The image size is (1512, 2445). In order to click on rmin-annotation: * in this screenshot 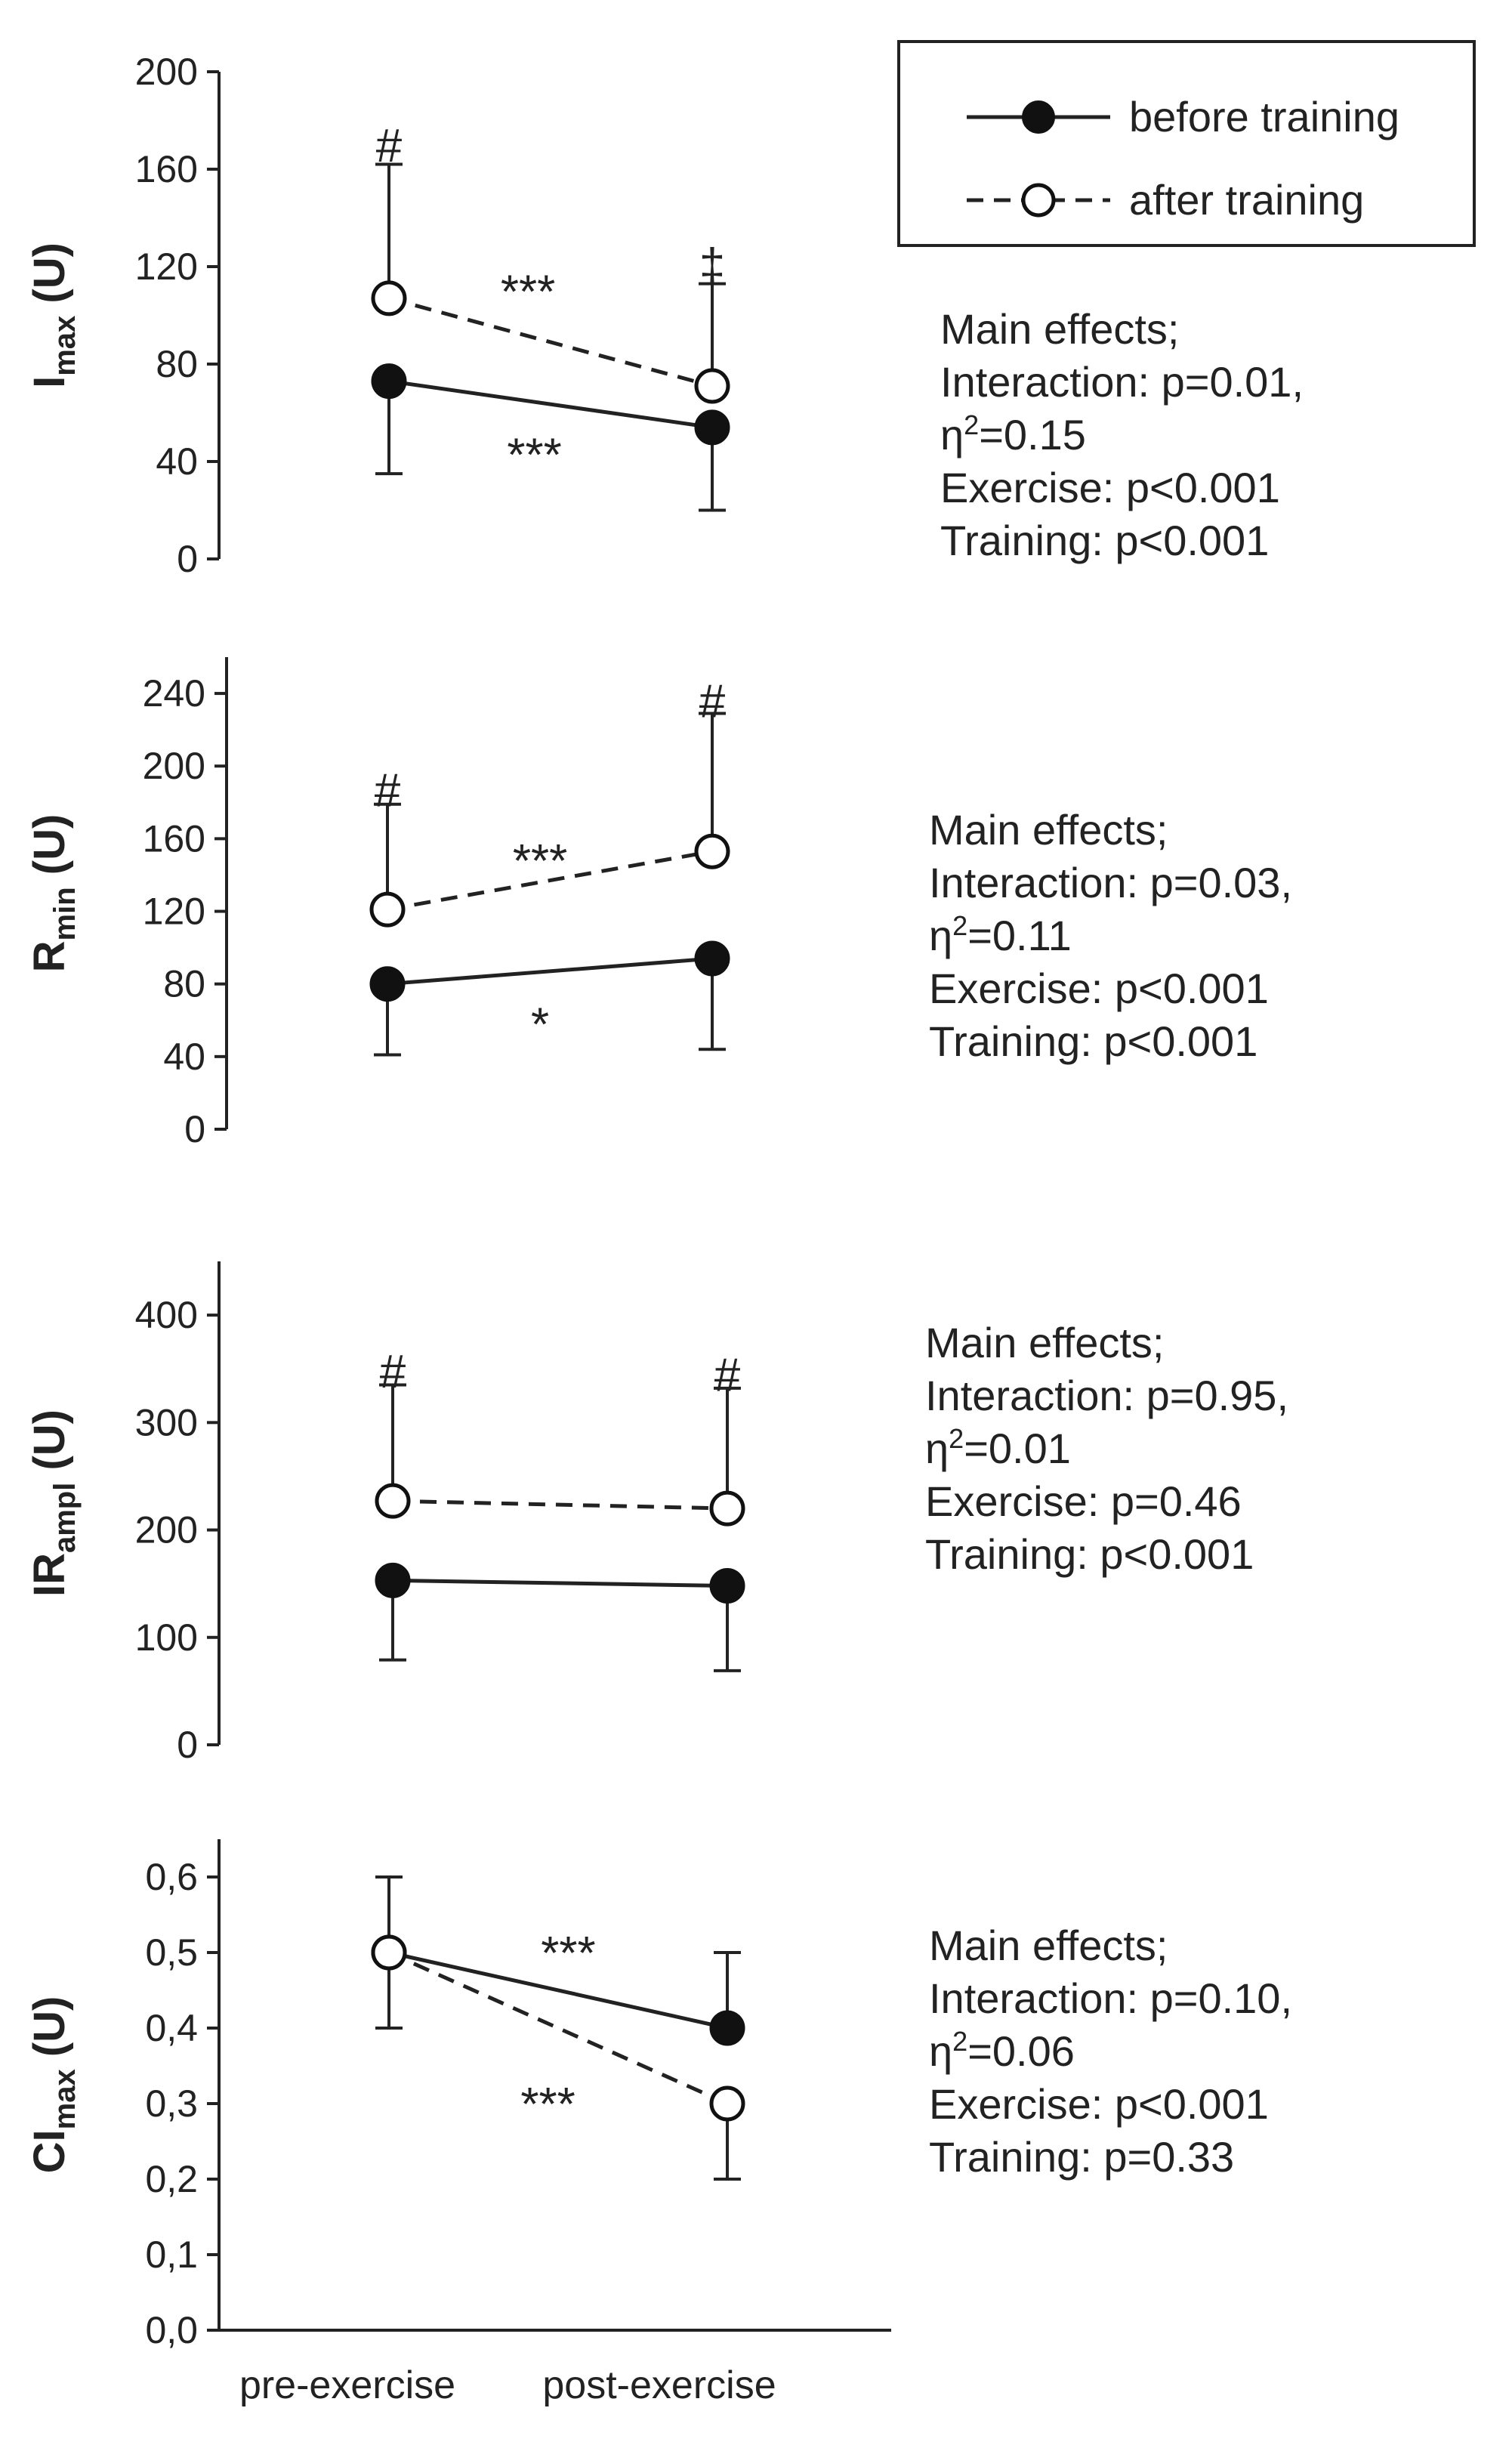, I will do `click(540, 1025)`.